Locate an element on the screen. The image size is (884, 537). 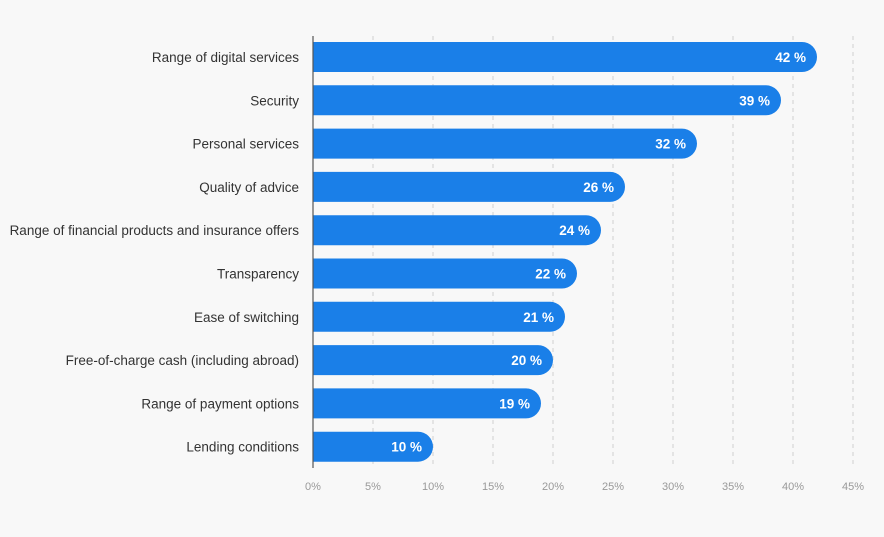
category-label: Transparency is located at coordinates (258, 274).